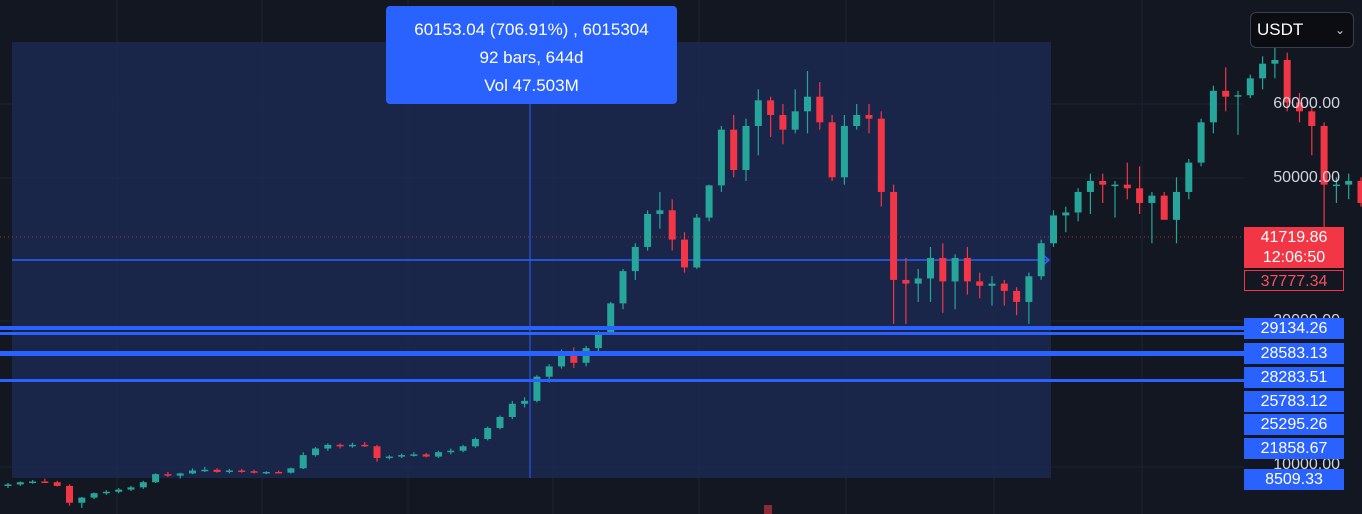  What do you see at coordinates (1306, 464) in the screenshot?
I see `price-axis-label-10000: 10000.00` at bounding box center [1306, 464].